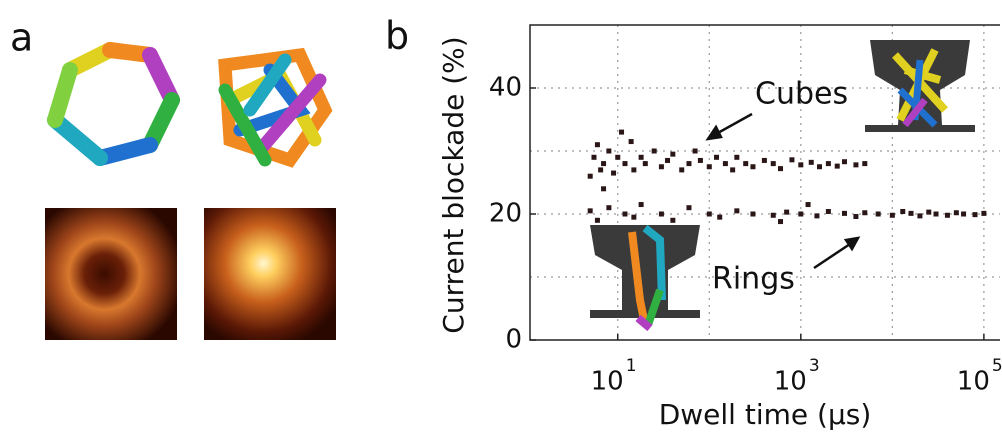 The image size is (1002, 436). Describe the element at coordinates (505, 88) in the screenshot. I see `y-tick-label: 40` at that location.